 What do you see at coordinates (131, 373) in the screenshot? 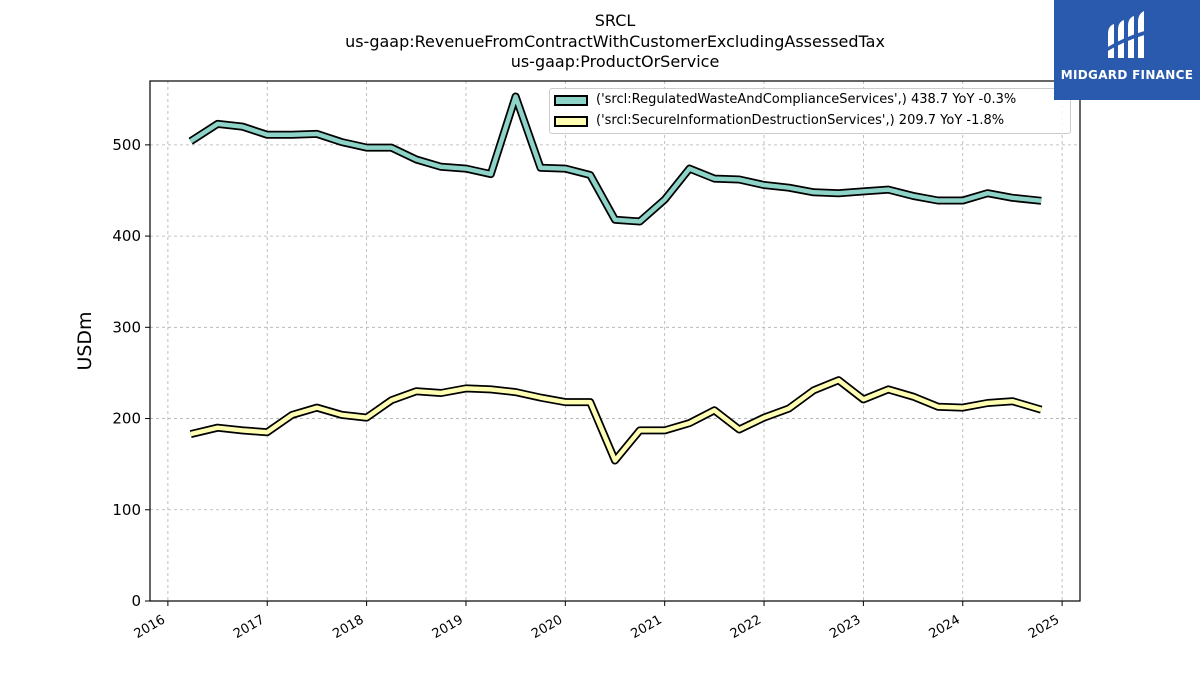
I see `y-axis: 0 100 200 300 400 500` at bounding box center [131, 373].